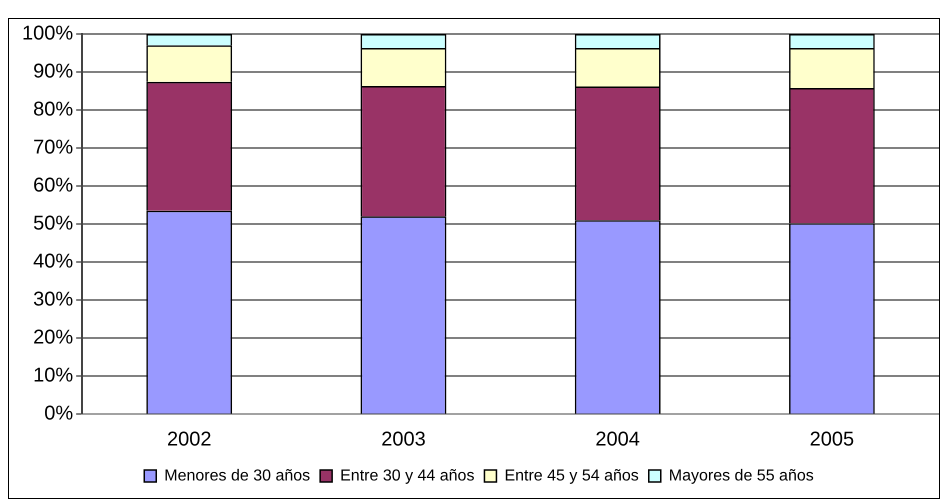 The image size is (943, 501). What do you see at coordinates (189, 439) in the screenshot?
I see `x-tick-label: 2002` at bounding box center [189, 439].